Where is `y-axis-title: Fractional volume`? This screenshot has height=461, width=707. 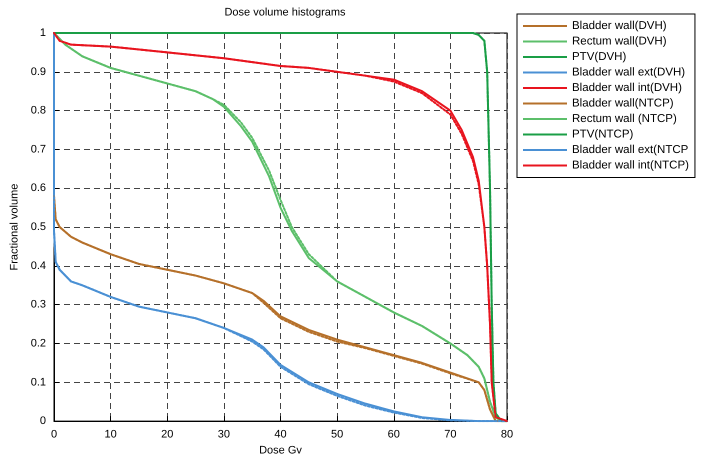
y-axis-title: Fractional volume is located at coordinates (14, 227).